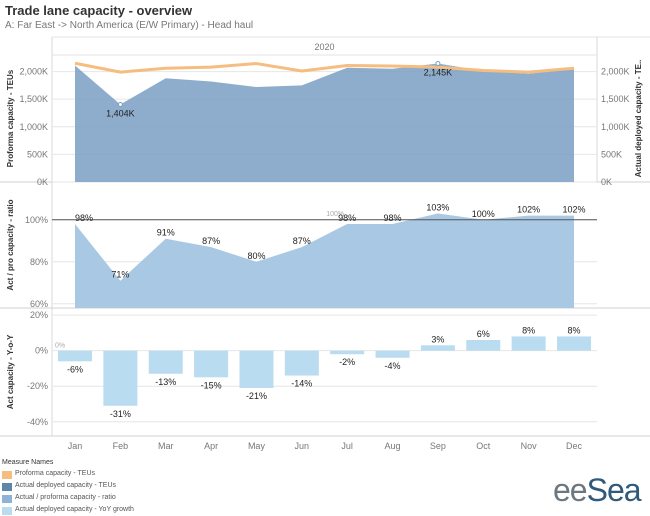  Describe the element at coordinates (256, 369) in the screenshot. I see `yoy-bar-may` at that location.